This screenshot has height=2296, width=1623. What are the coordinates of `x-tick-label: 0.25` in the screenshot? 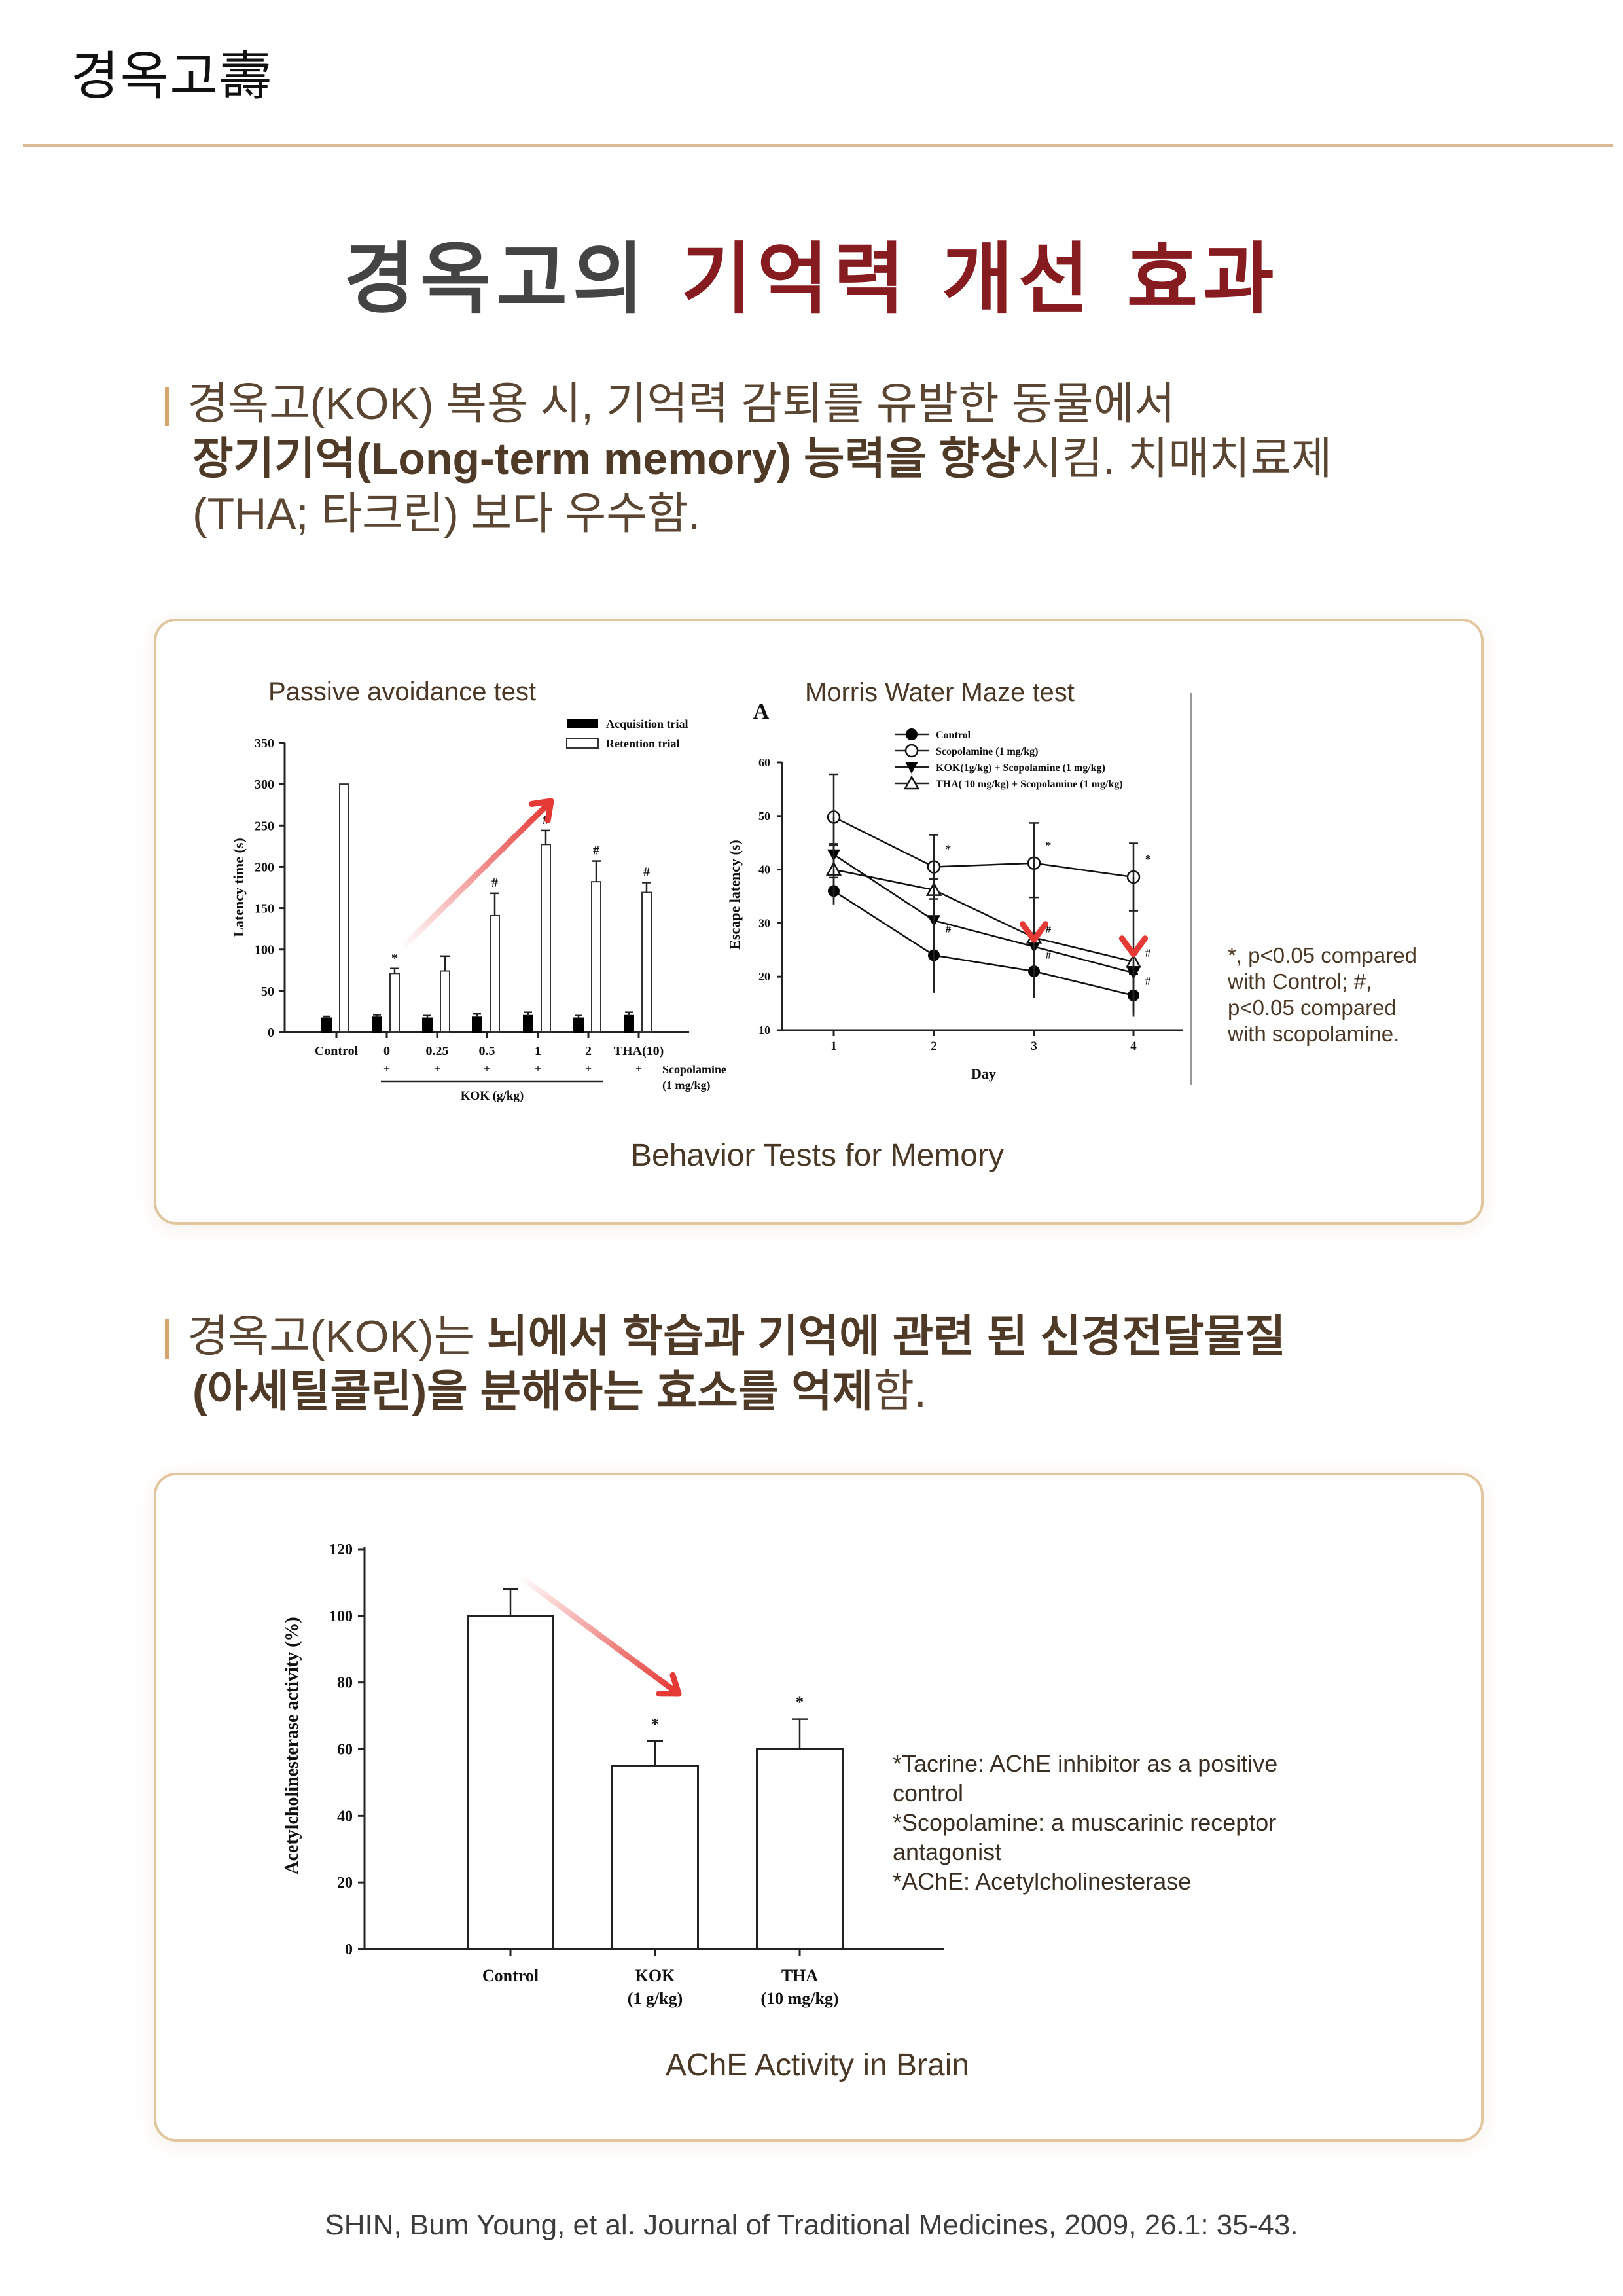 It's located at (437, 1051).